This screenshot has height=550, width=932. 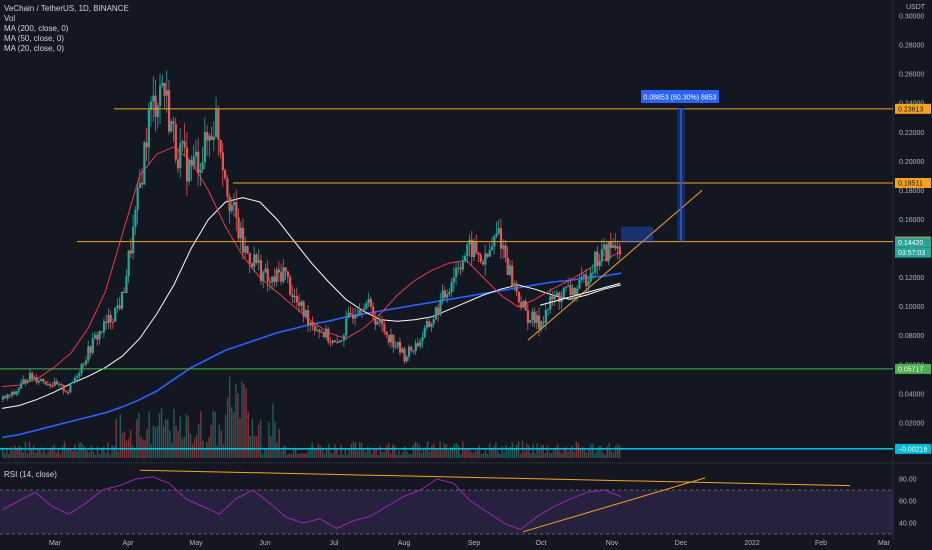 I want to click on symbol-title: VeChain / TetherUS, 1D, BINANCE, so click(x=66, y=8).